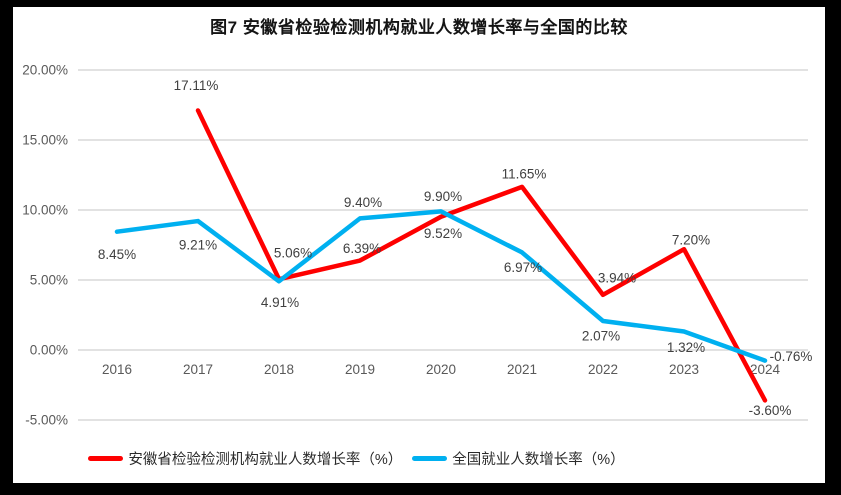 The width and height of the screenshot is (841, 495). I want to click on data-label: 6.39%, so click(362, 248).